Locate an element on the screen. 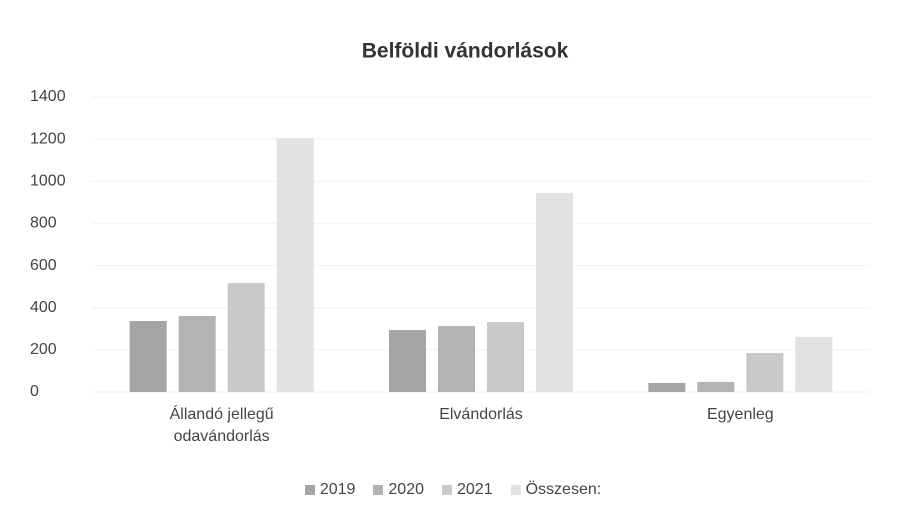 The height and width of the screenshot is (515, 906). legend-item: 2021 is located at coordinates (467, 490).